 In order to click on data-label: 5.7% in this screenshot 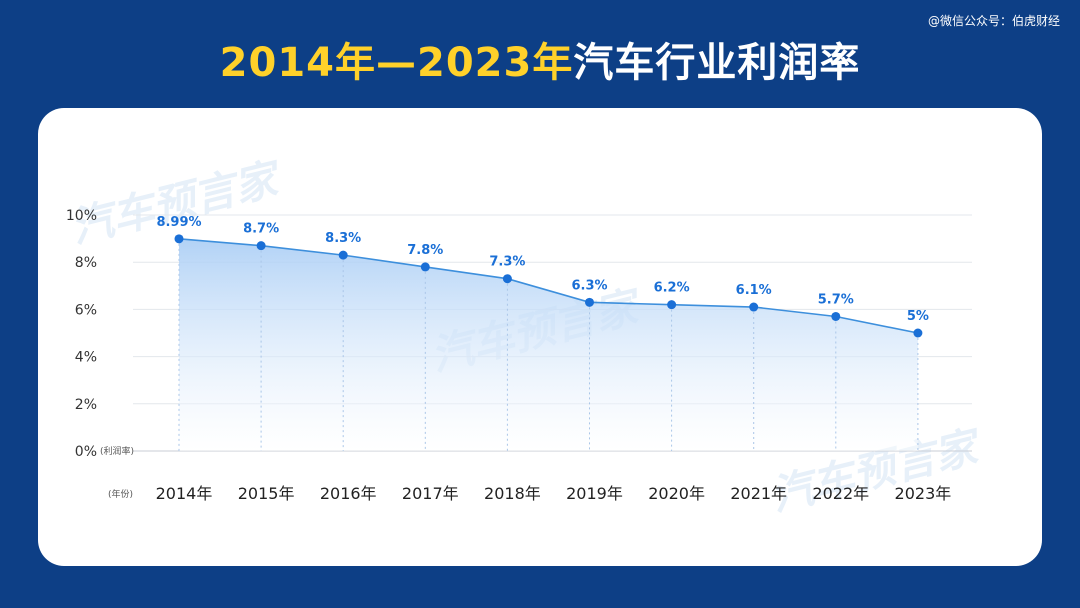, I will do `click(836, 299)`.